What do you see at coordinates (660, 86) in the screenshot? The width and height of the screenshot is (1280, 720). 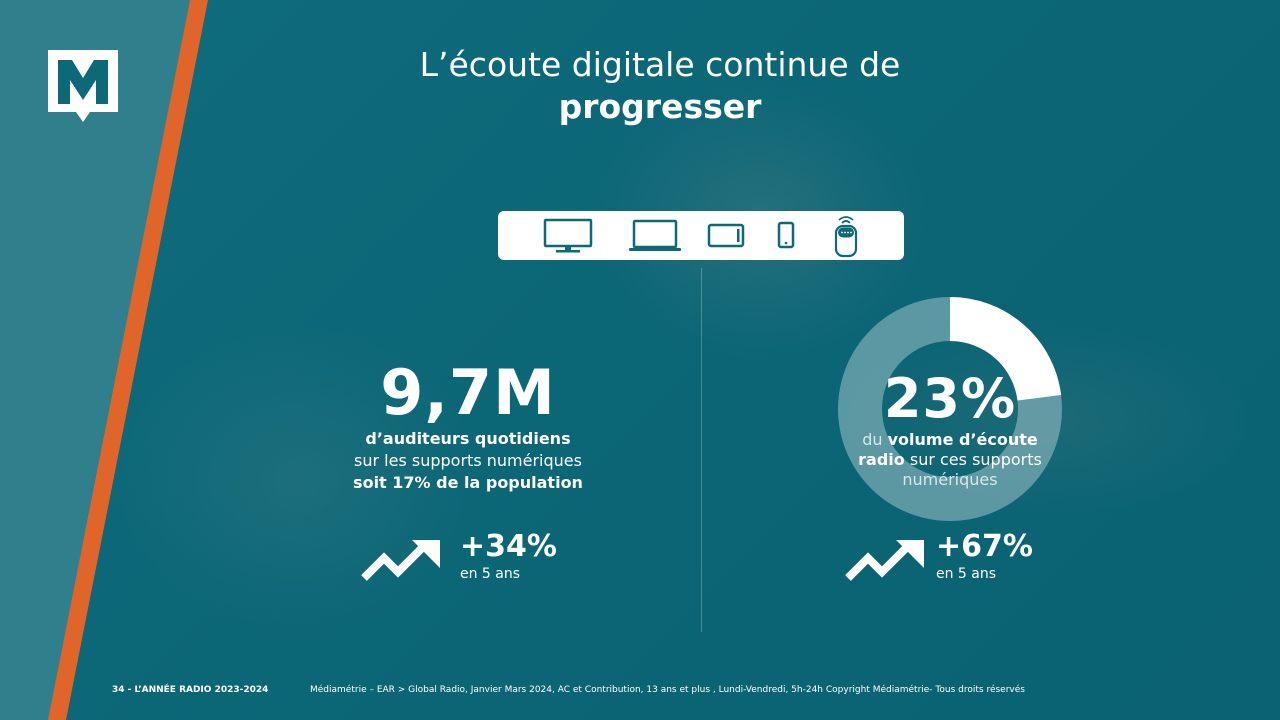 I see `page-title: L’écoute digitale continue de progresser` at bounding box center [660, 86].